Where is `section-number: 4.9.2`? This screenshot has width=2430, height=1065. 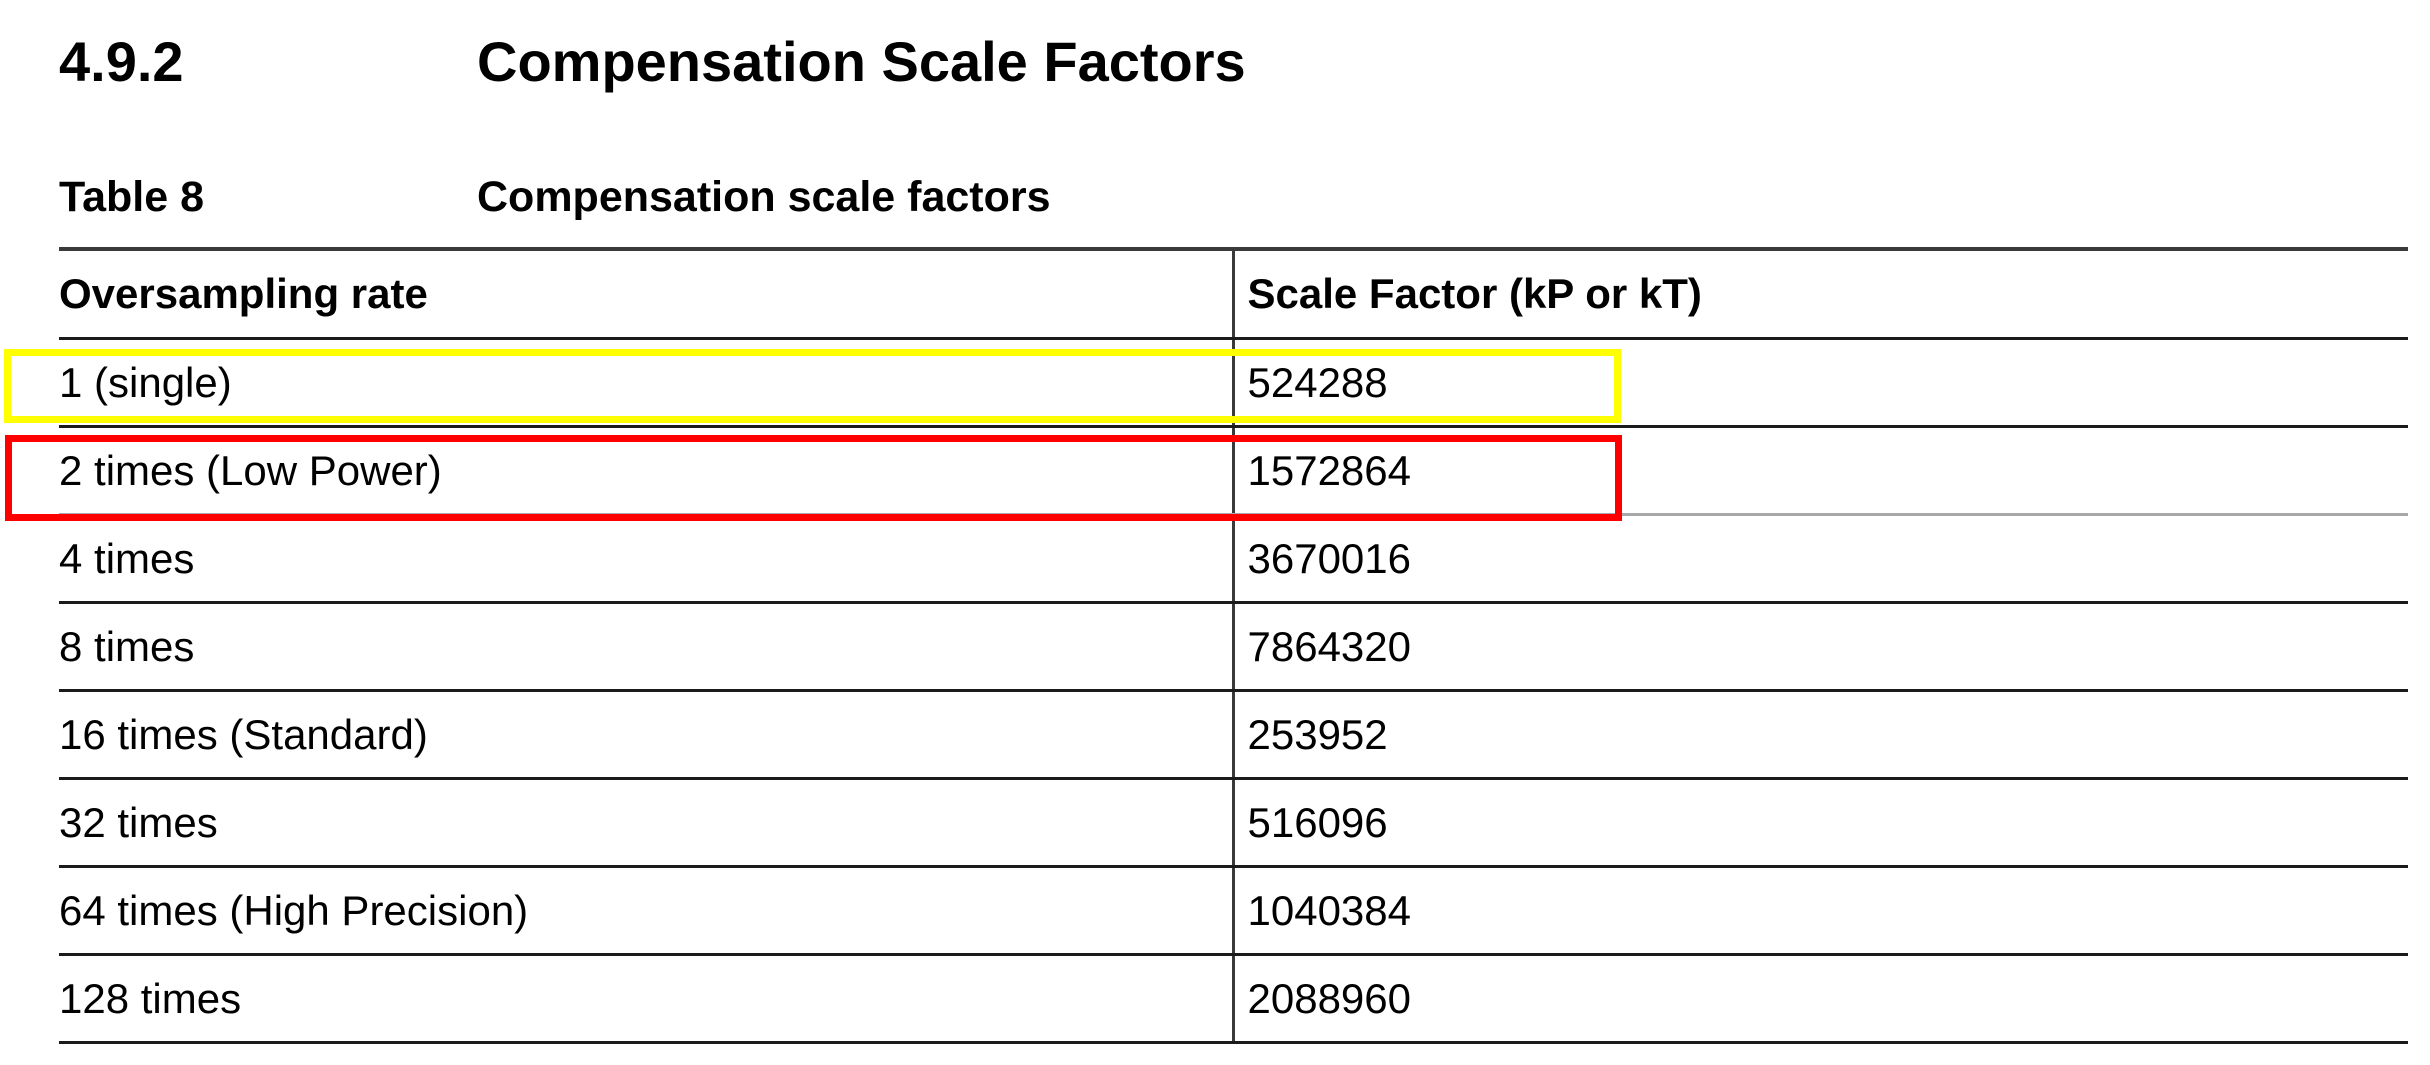 section-number: 4.9.2 is located at coordinates (121, 61).